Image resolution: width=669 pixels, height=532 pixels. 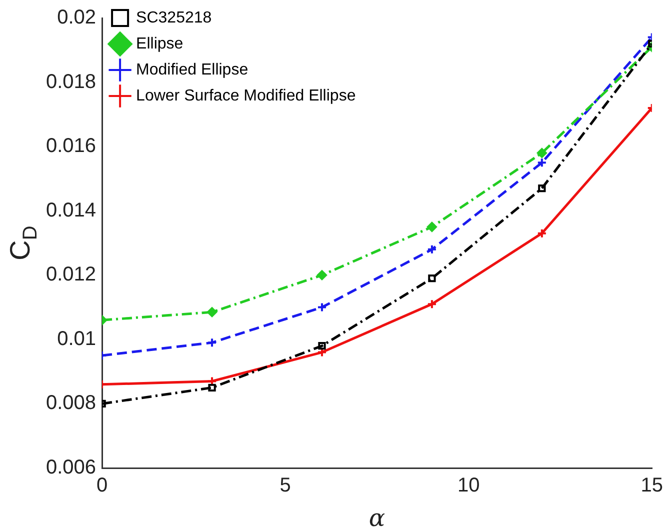 What do you see at coordinates (71, 467) in the screenshot?
I see `y-tick-label: 0.006` at bounding box center [71, 467].